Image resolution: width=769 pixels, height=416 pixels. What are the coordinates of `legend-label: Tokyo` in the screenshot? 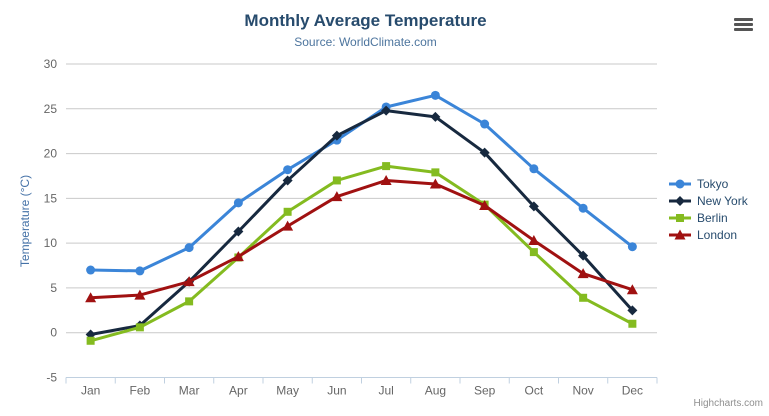 It's located at (713, 183).